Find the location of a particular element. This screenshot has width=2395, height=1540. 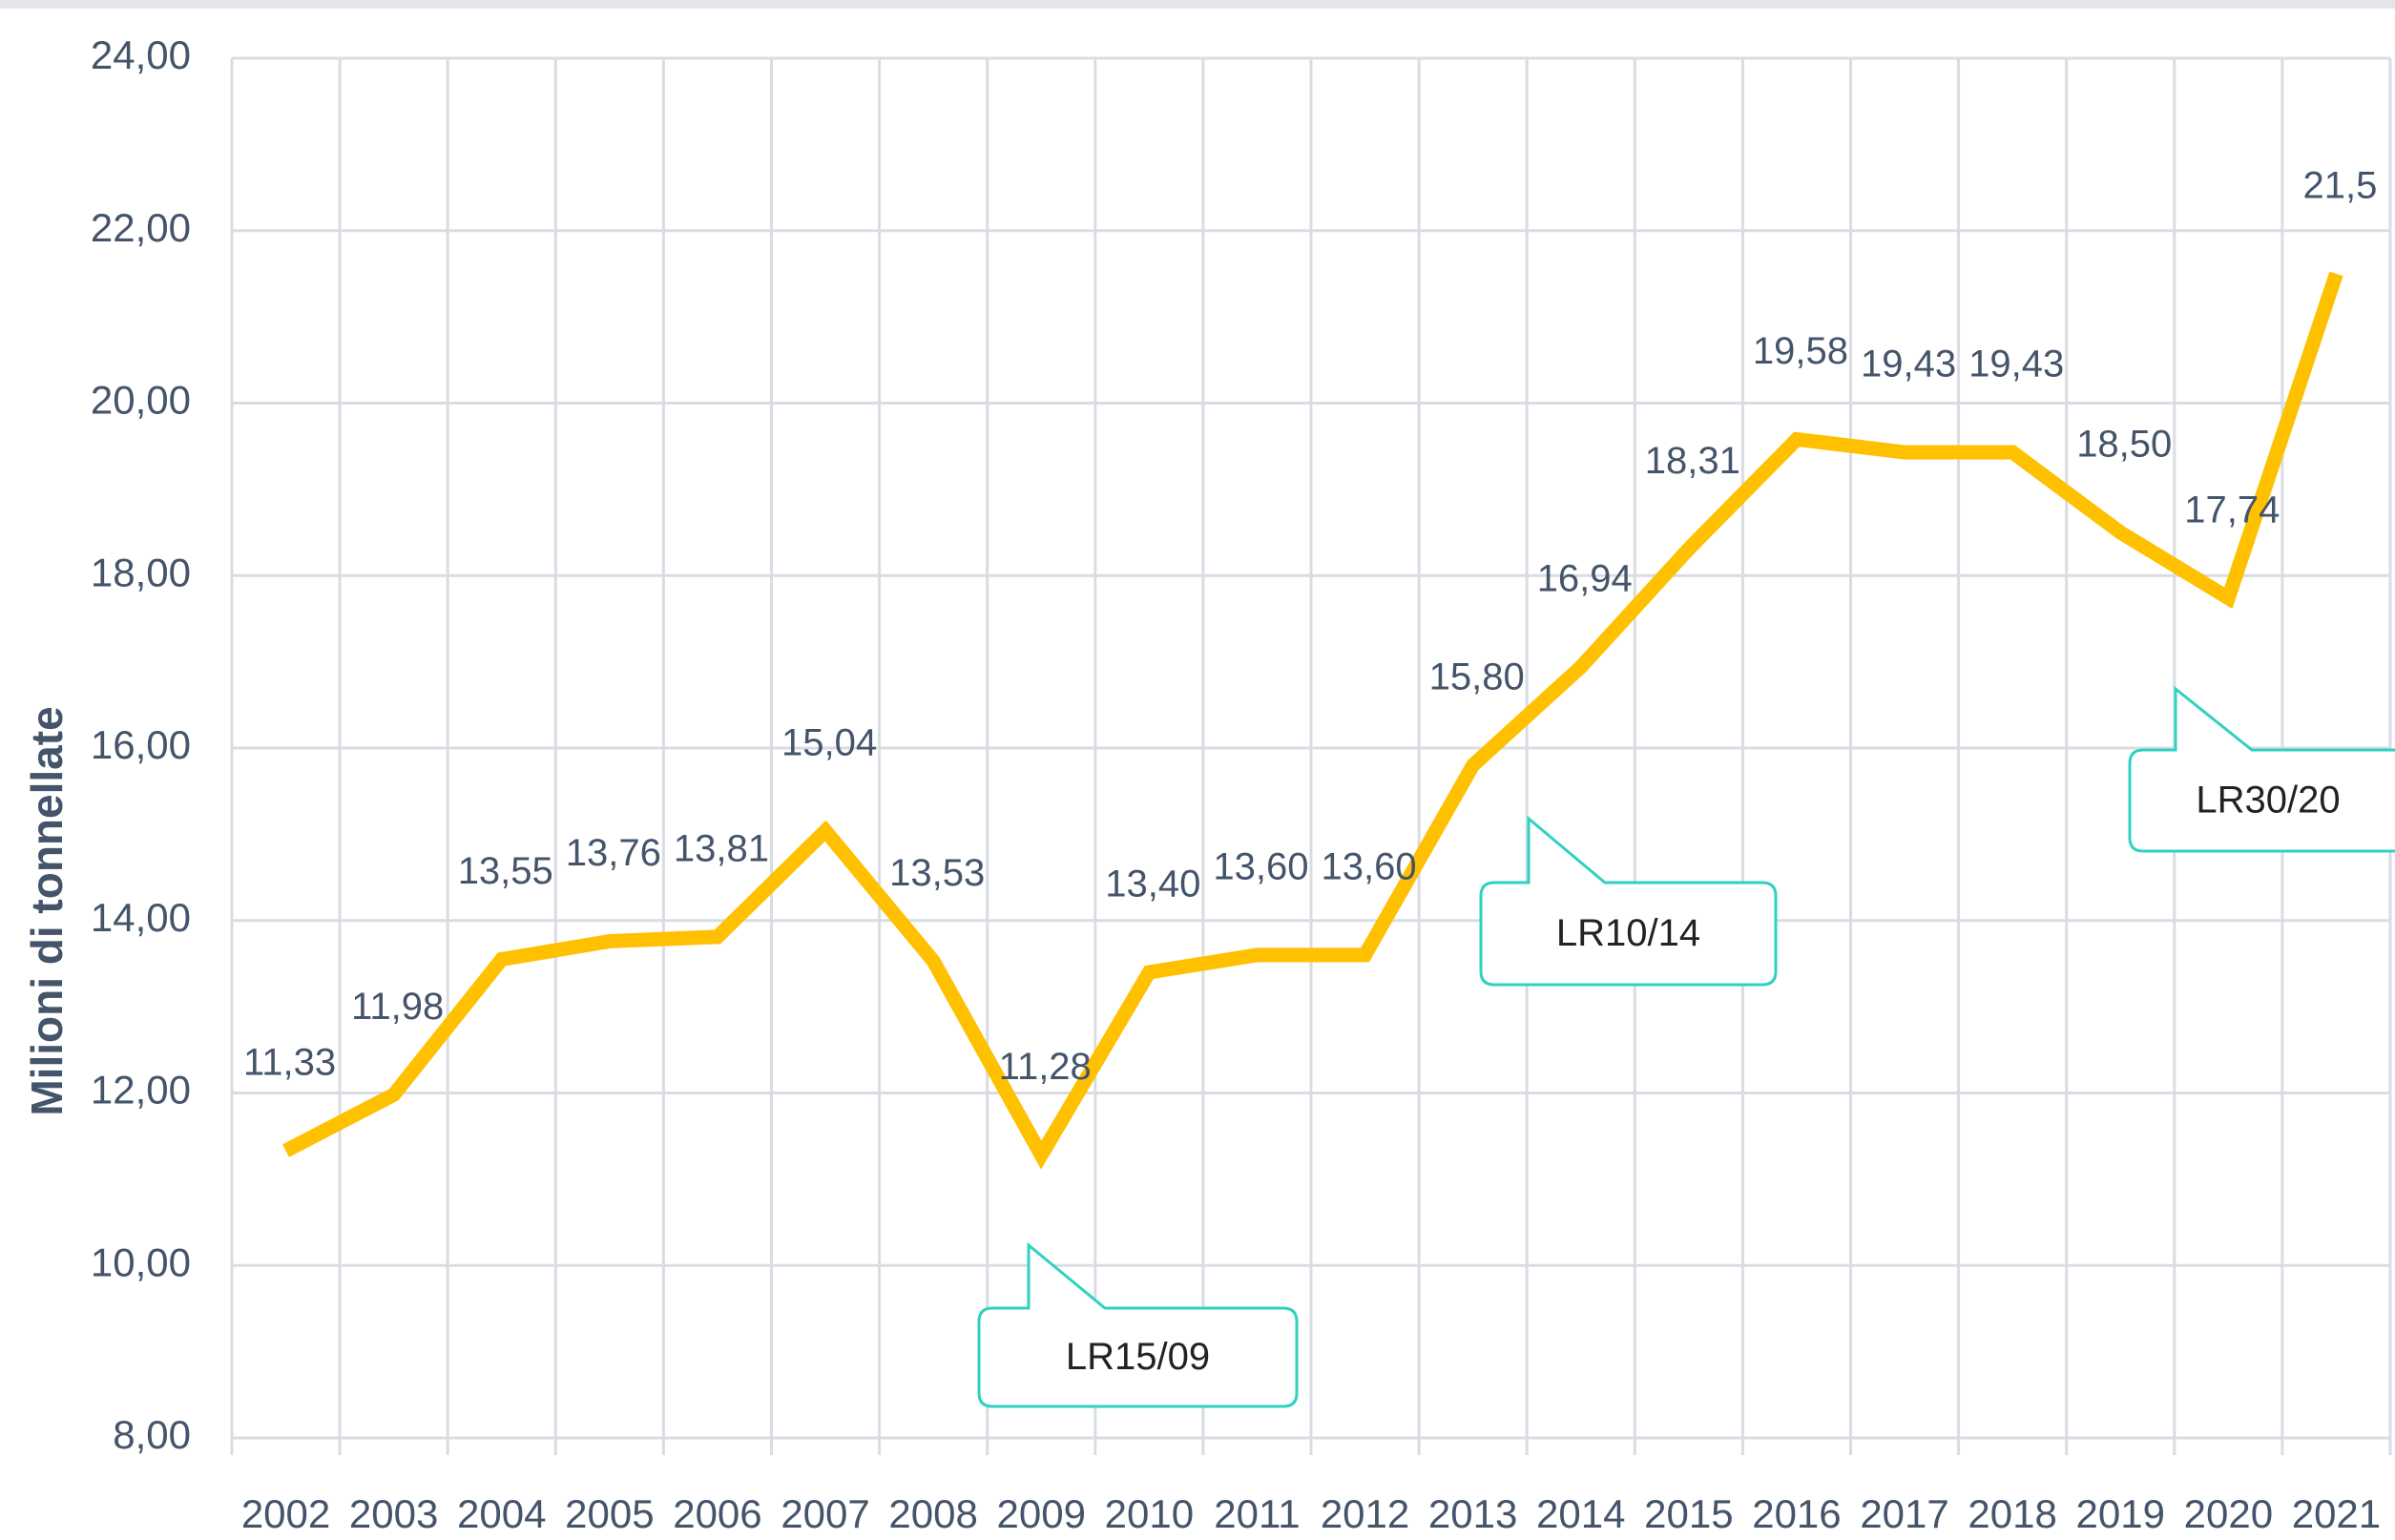

data-label: 13,81 is located at coordinates (722, 848).